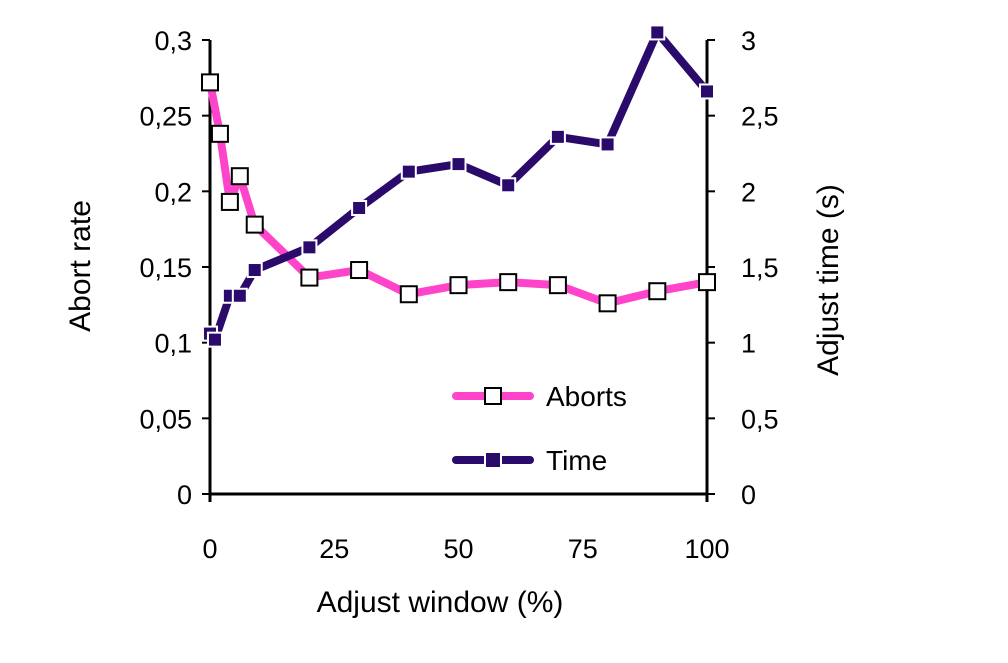  I want to click on x-axis-title: Adjust window (%), so click(440, 602).